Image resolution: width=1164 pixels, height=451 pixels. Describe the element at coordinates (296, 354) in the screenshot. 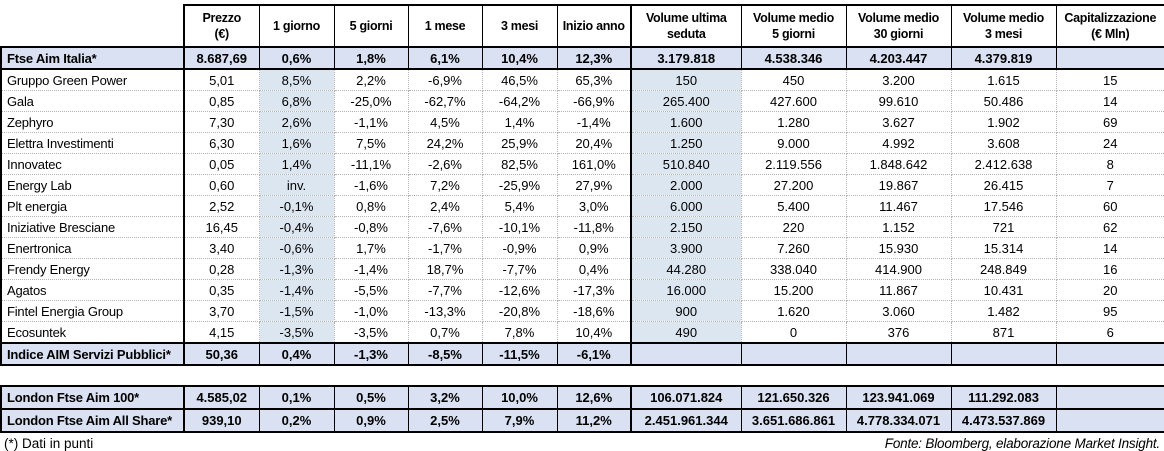

I see `cell-1-giorno: 0,4%` at that location.